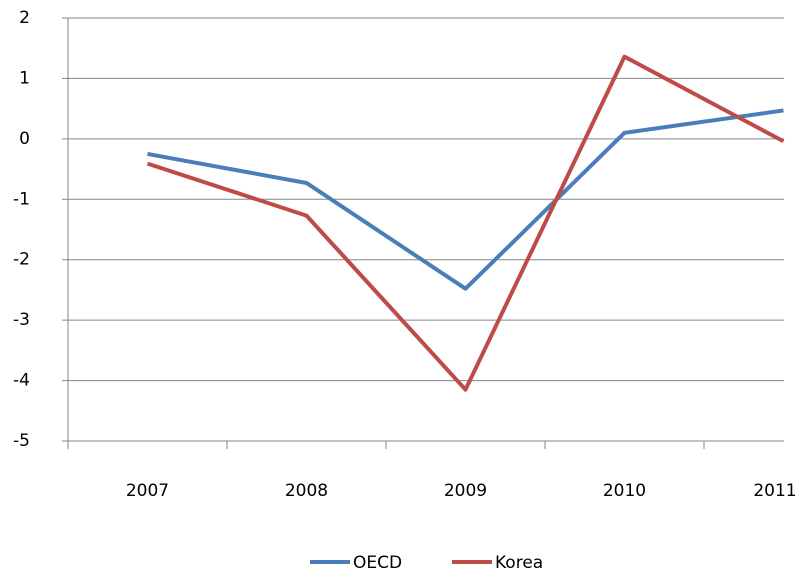 The image size is (805, 576). I want to click on legend-label: Korea, so click(519, 563).